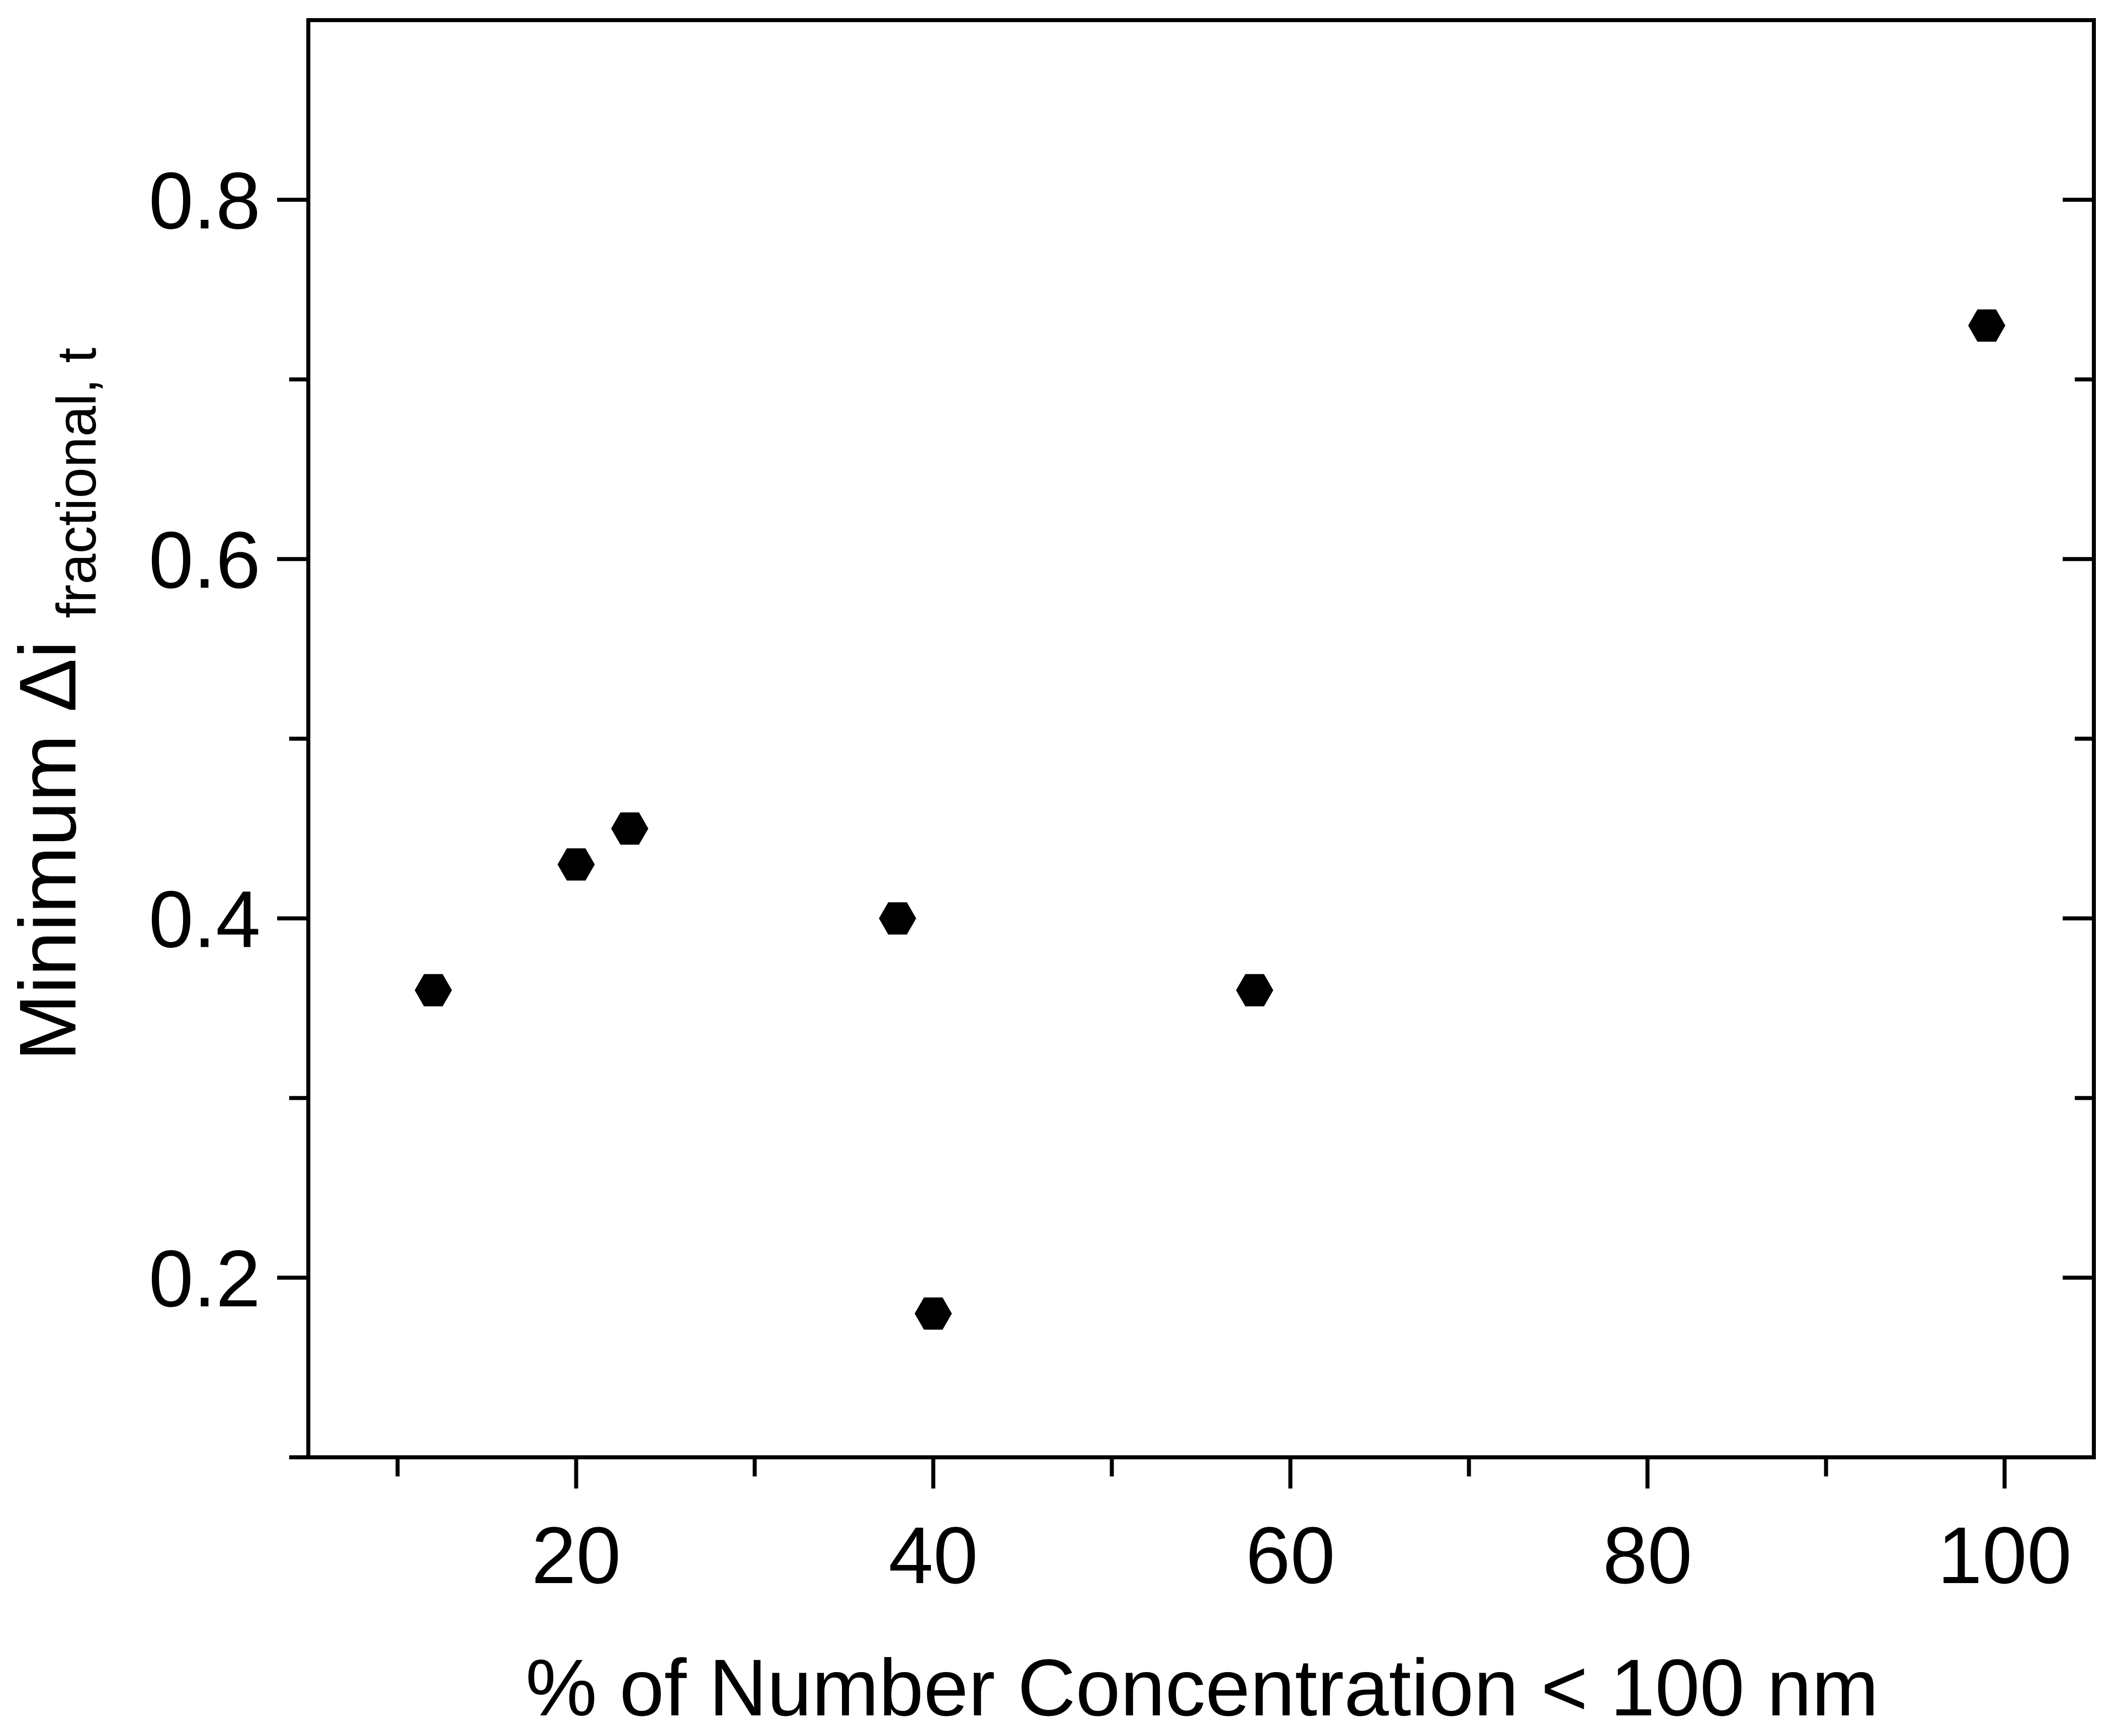 Image resolution: width=2115 pixels, height=1736 pixels. Describe the element at coordinates (2005, 1555) in the screenshot. I see `x-tick-label: 100` at that location.